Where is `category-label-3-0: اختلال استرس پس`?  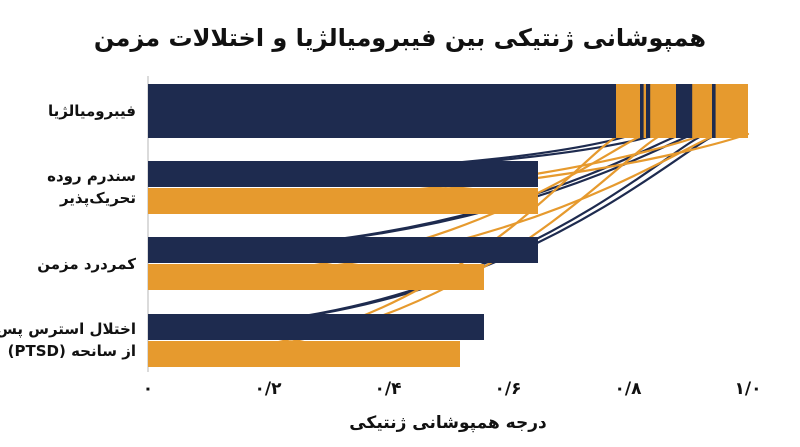
category-label-3-0: اختلال استرس پس is located at coordinates (68, 329).